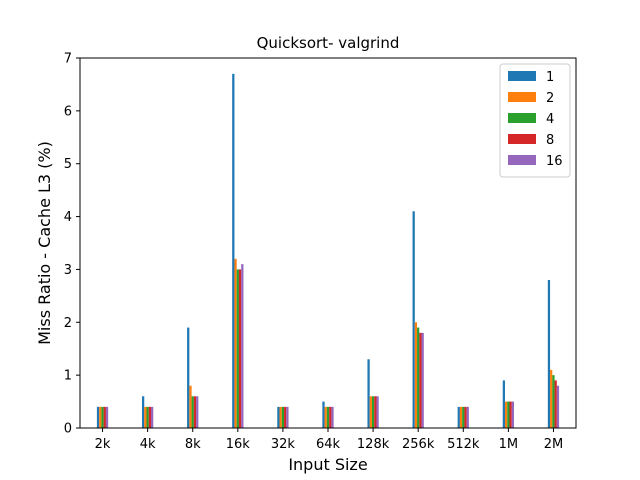 The image size is (640, 480). What do you see at coordinates (373, 444) in the screenshot?
I see `x-tick-label: 128k` at bounding box center [373, 444].